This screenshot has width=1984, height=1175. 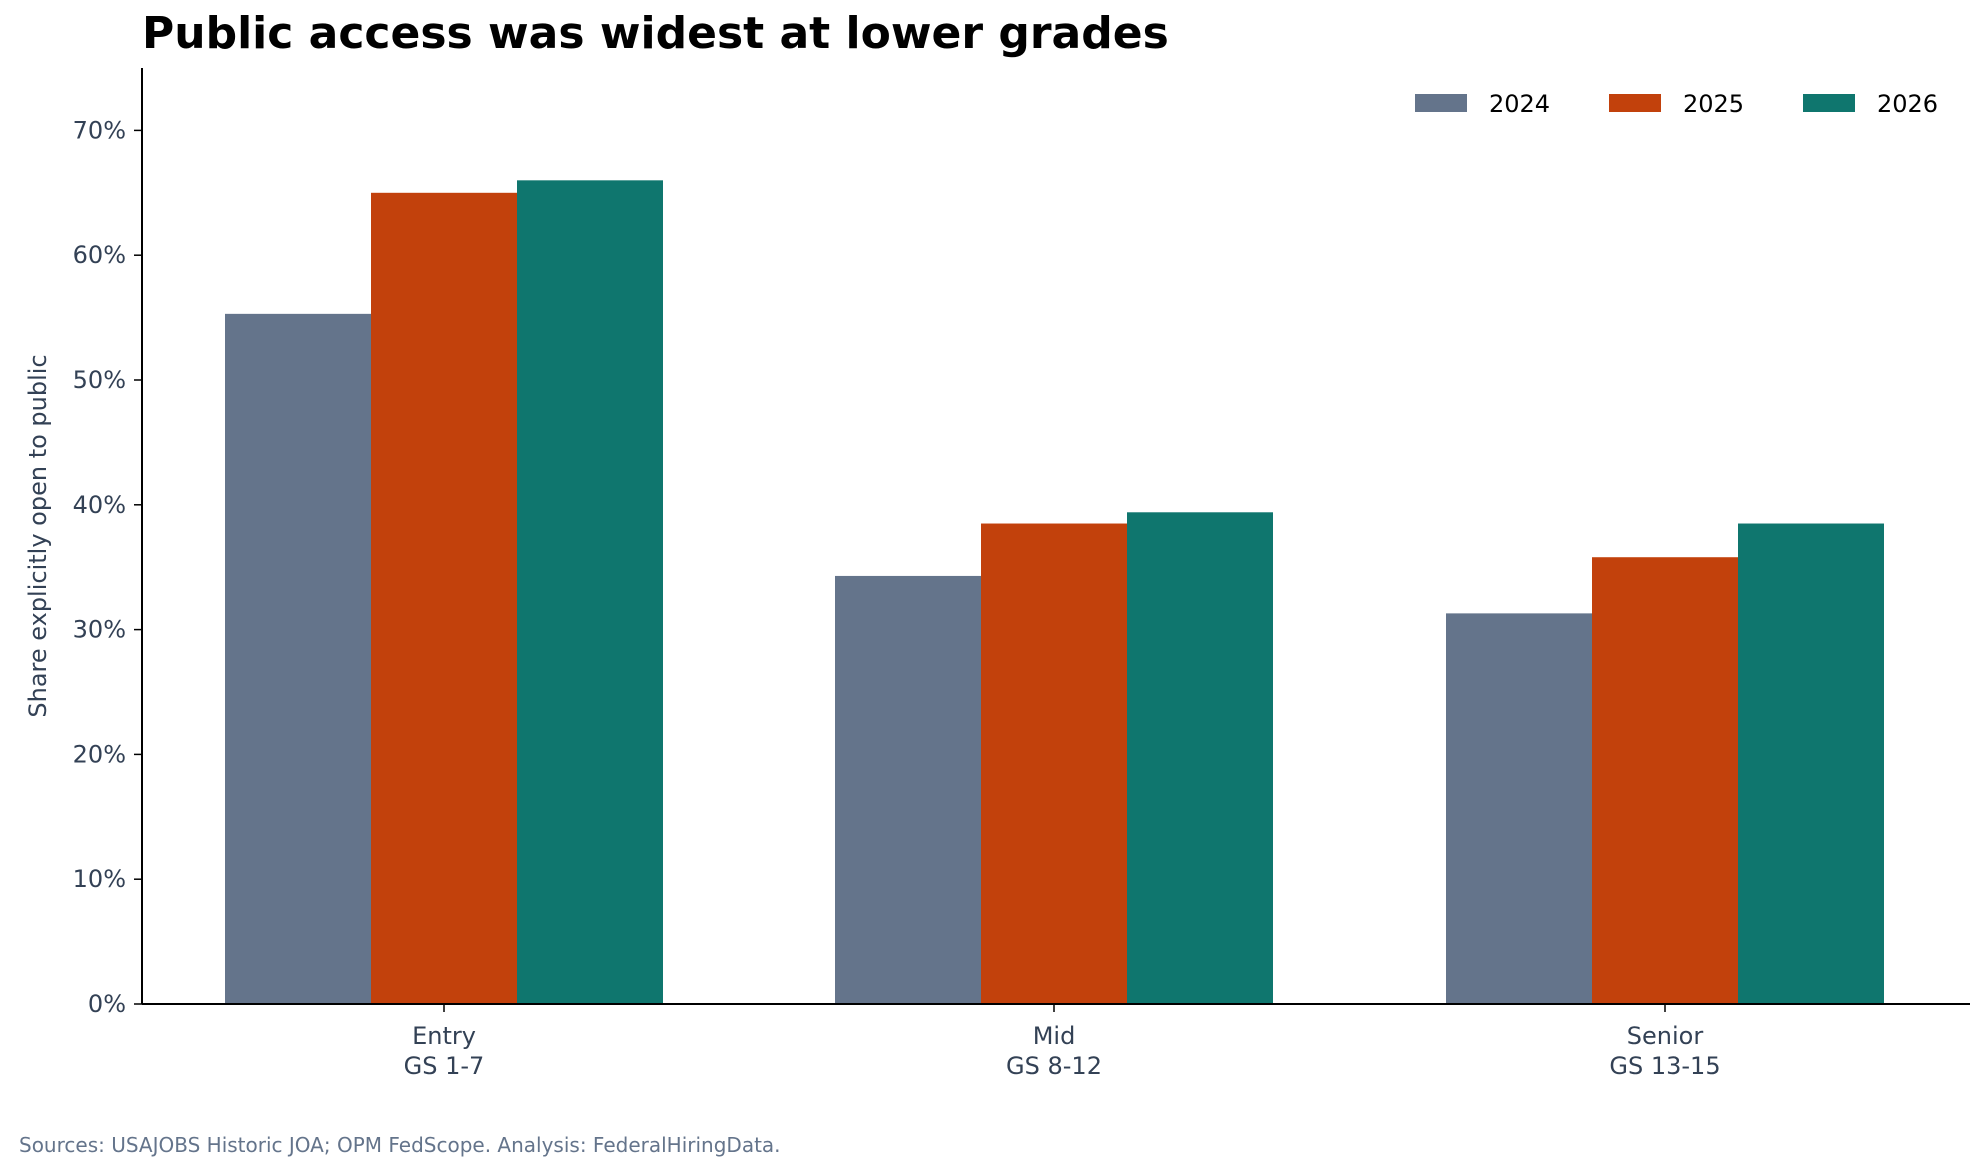 I want to click on bar-2025-senior, so click(x=1665, y=780).